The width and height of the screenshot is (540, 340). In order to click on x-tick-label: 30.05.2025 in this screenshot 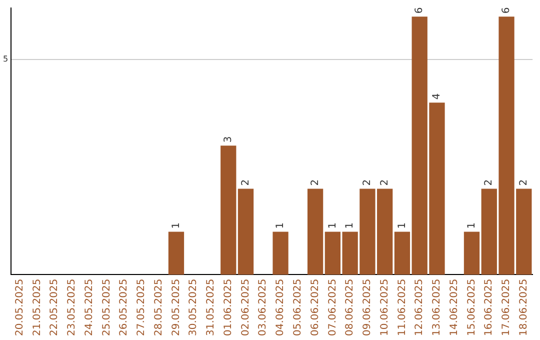, I will do `click(194, 307)`.